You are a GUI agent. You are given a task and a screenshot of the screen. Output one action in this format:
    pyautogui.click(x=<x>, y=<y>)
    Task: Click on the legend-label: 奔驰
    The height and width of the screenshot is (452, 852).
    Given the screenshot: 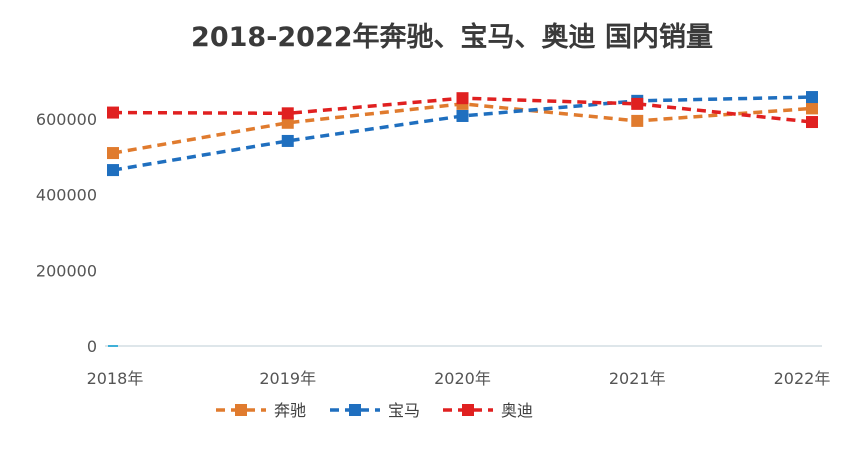 What is the action you would take?
    pyautogui.click(x=290, y=410)
    